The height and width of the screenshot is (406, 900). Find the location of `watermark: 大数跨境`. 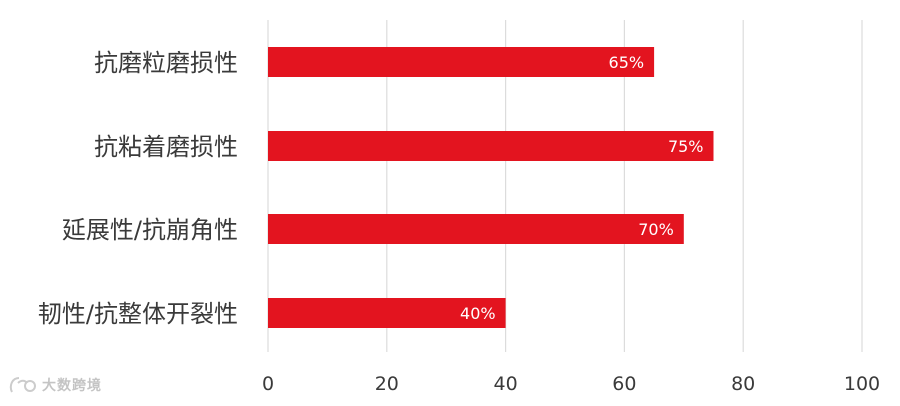

watermark: 大数跨境 is located at coordinates (55, 385).